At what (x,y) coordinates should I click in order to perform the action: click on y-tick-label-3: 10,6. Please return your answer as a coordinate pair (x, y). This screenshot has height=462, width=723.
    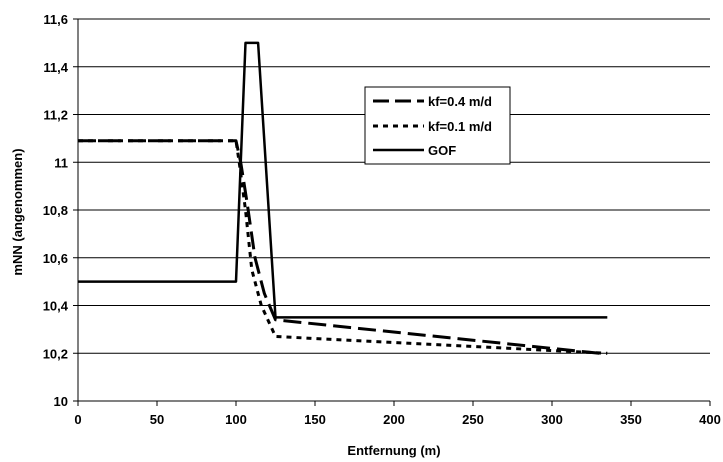
    Looking at the image, I should click on (55, 258).